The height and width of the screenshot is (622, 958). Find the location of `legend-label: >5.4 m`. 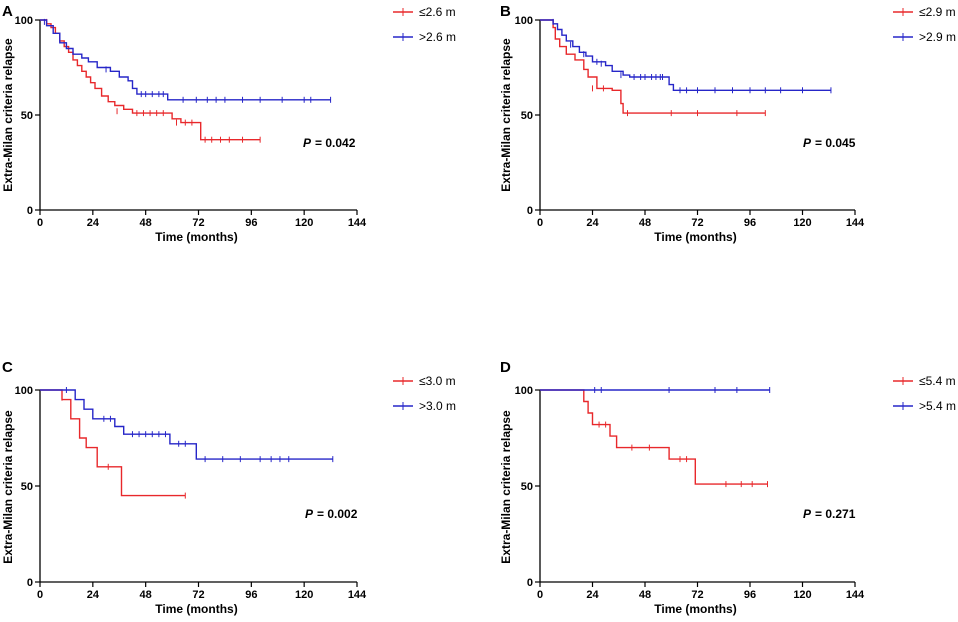

legend-label: >5.4 m is located at coordinates (937, 406).